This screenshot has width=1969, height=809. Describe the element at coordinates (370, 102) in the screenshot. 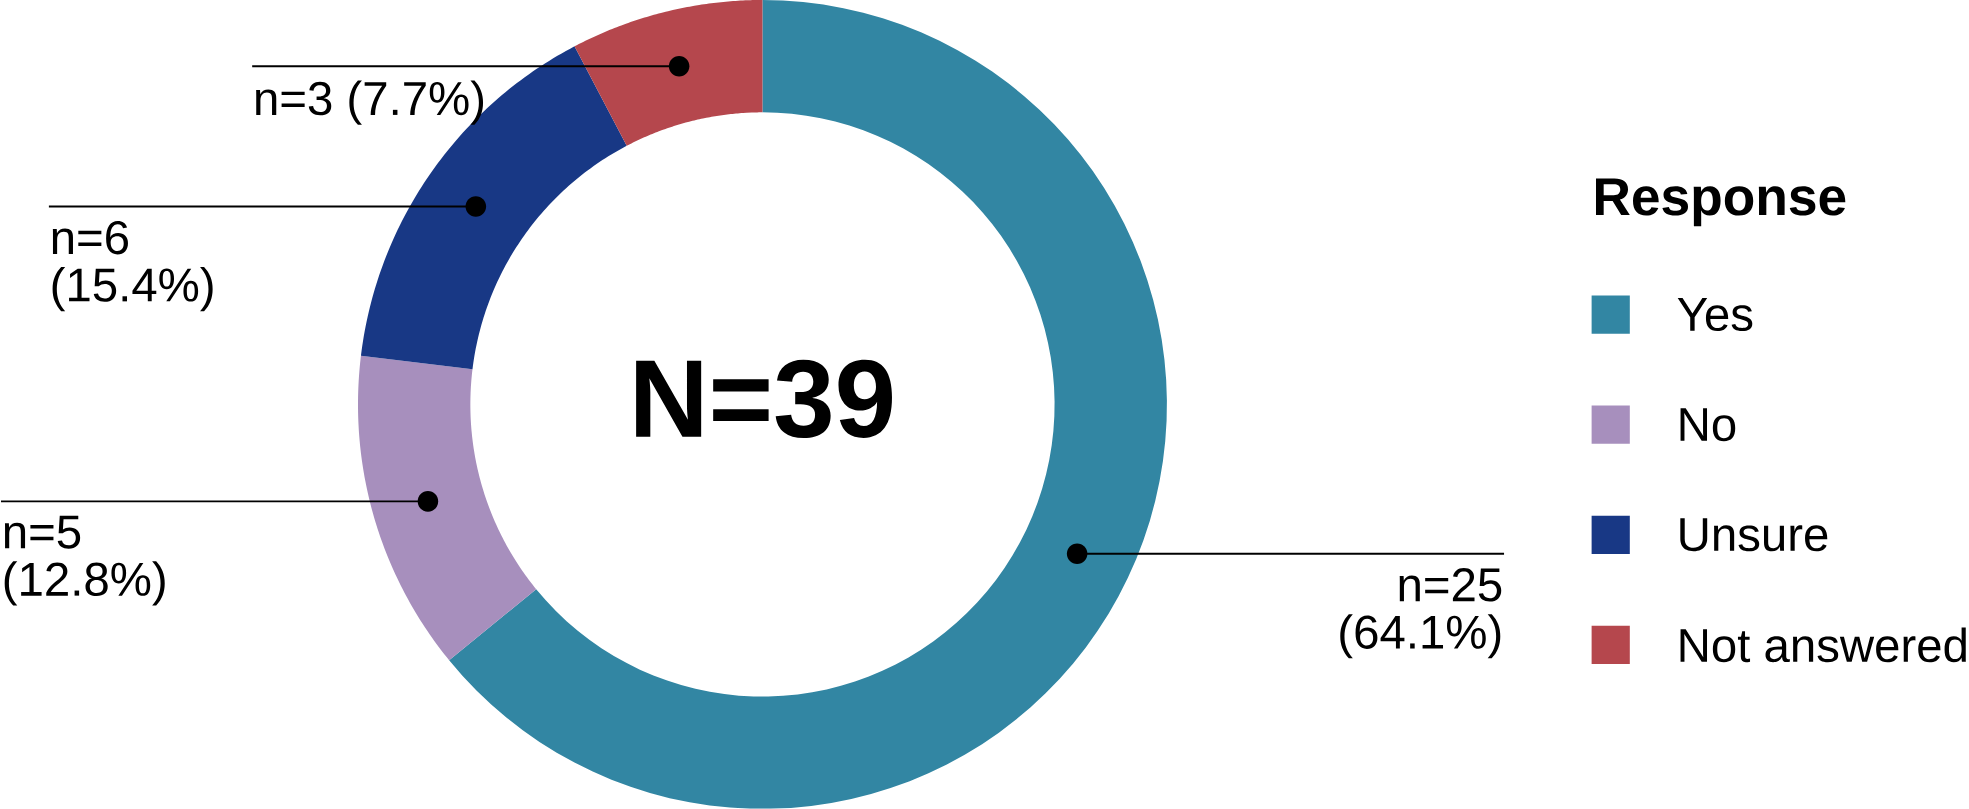

I see `data-label: n=3 (7.7%)` at that location.